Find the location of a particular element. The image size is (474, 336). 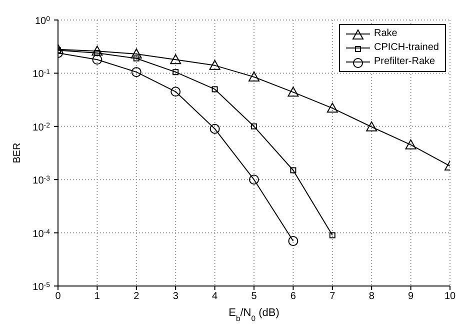

x-axis-title: E$_{b}$/N$_{0}$ (dB) is located at coordinates (254, 314).